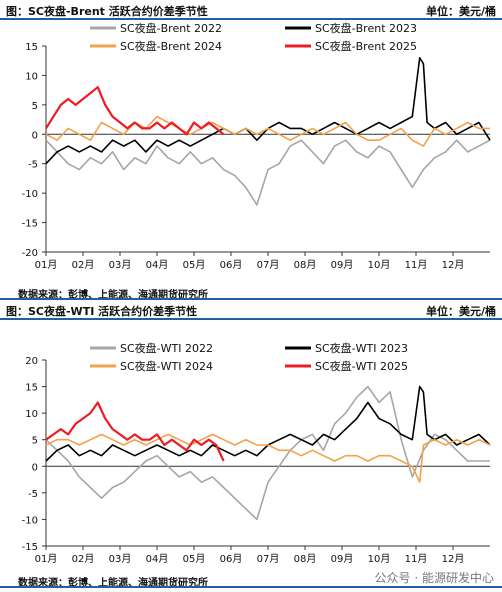 This screenshot has height=592, width=502. I want to click on chart-title-bar: 图：SC夜盘-Brent 活跃合约价差季节性 单位：美元/桶, so click(251, 10).